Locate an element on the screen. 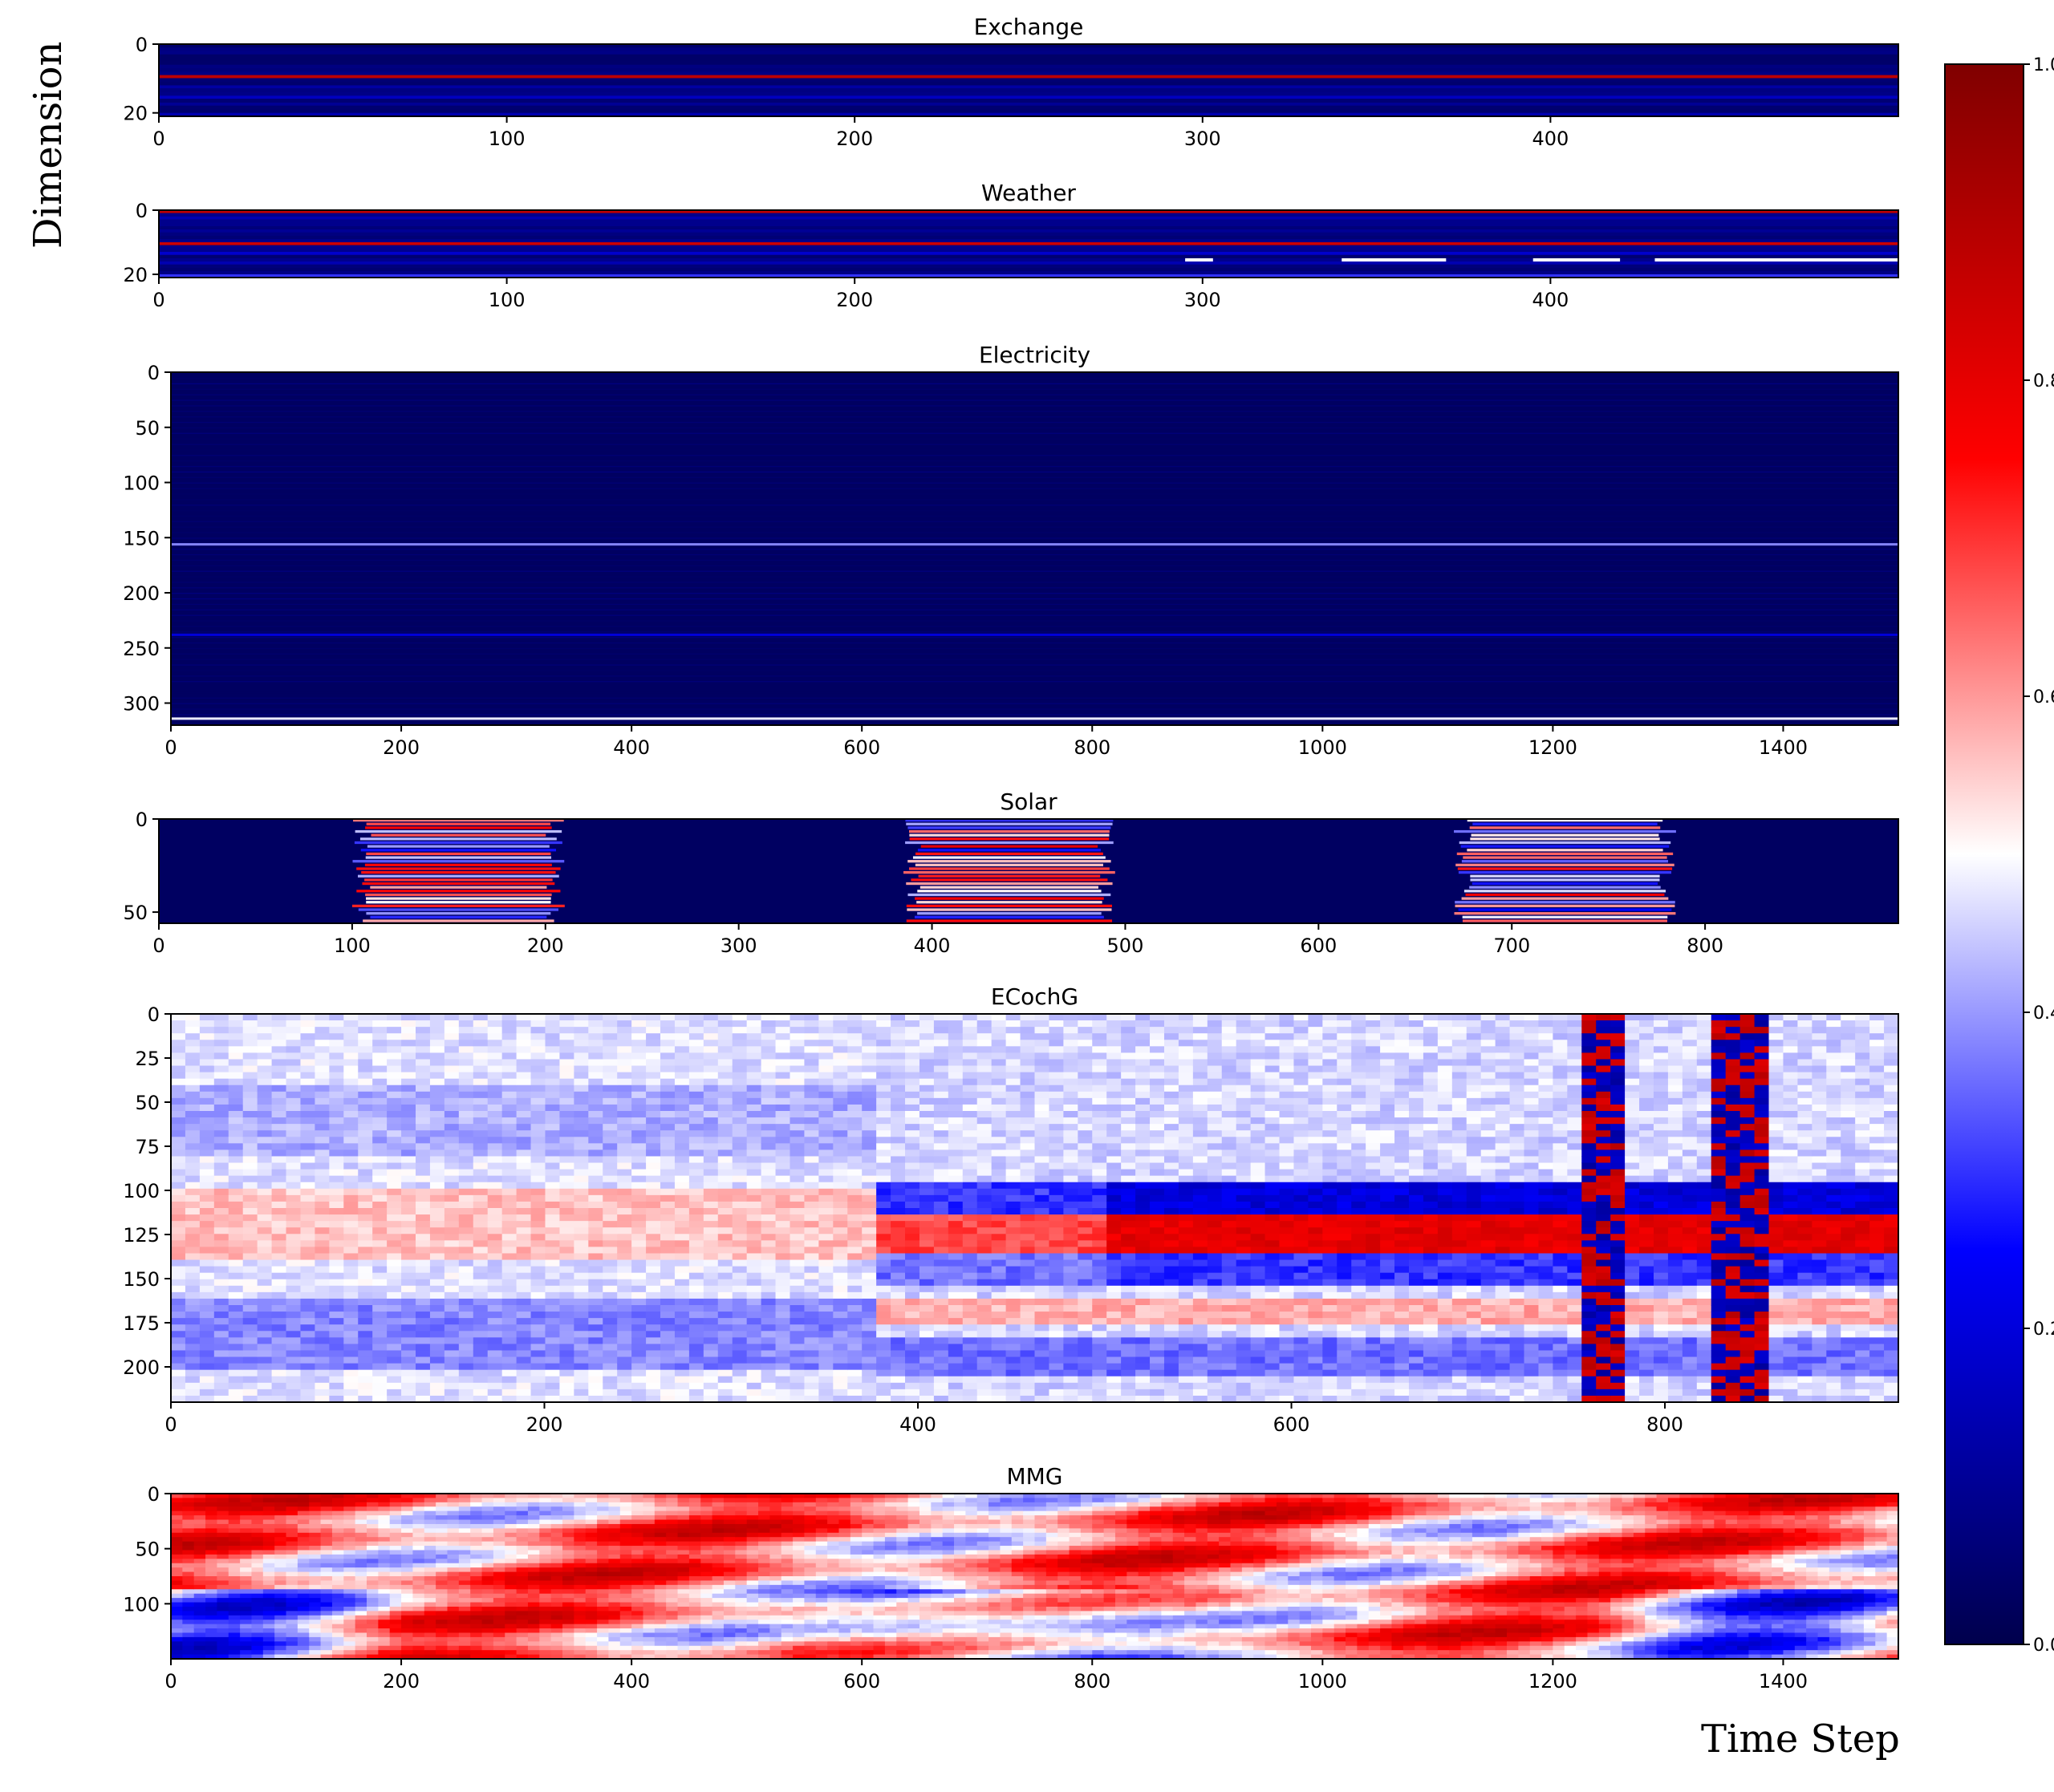 Image resolution: width=2054 pixels, height=1792 pixels. y-tick-label: 25 is located at coordinates (148, 1059).